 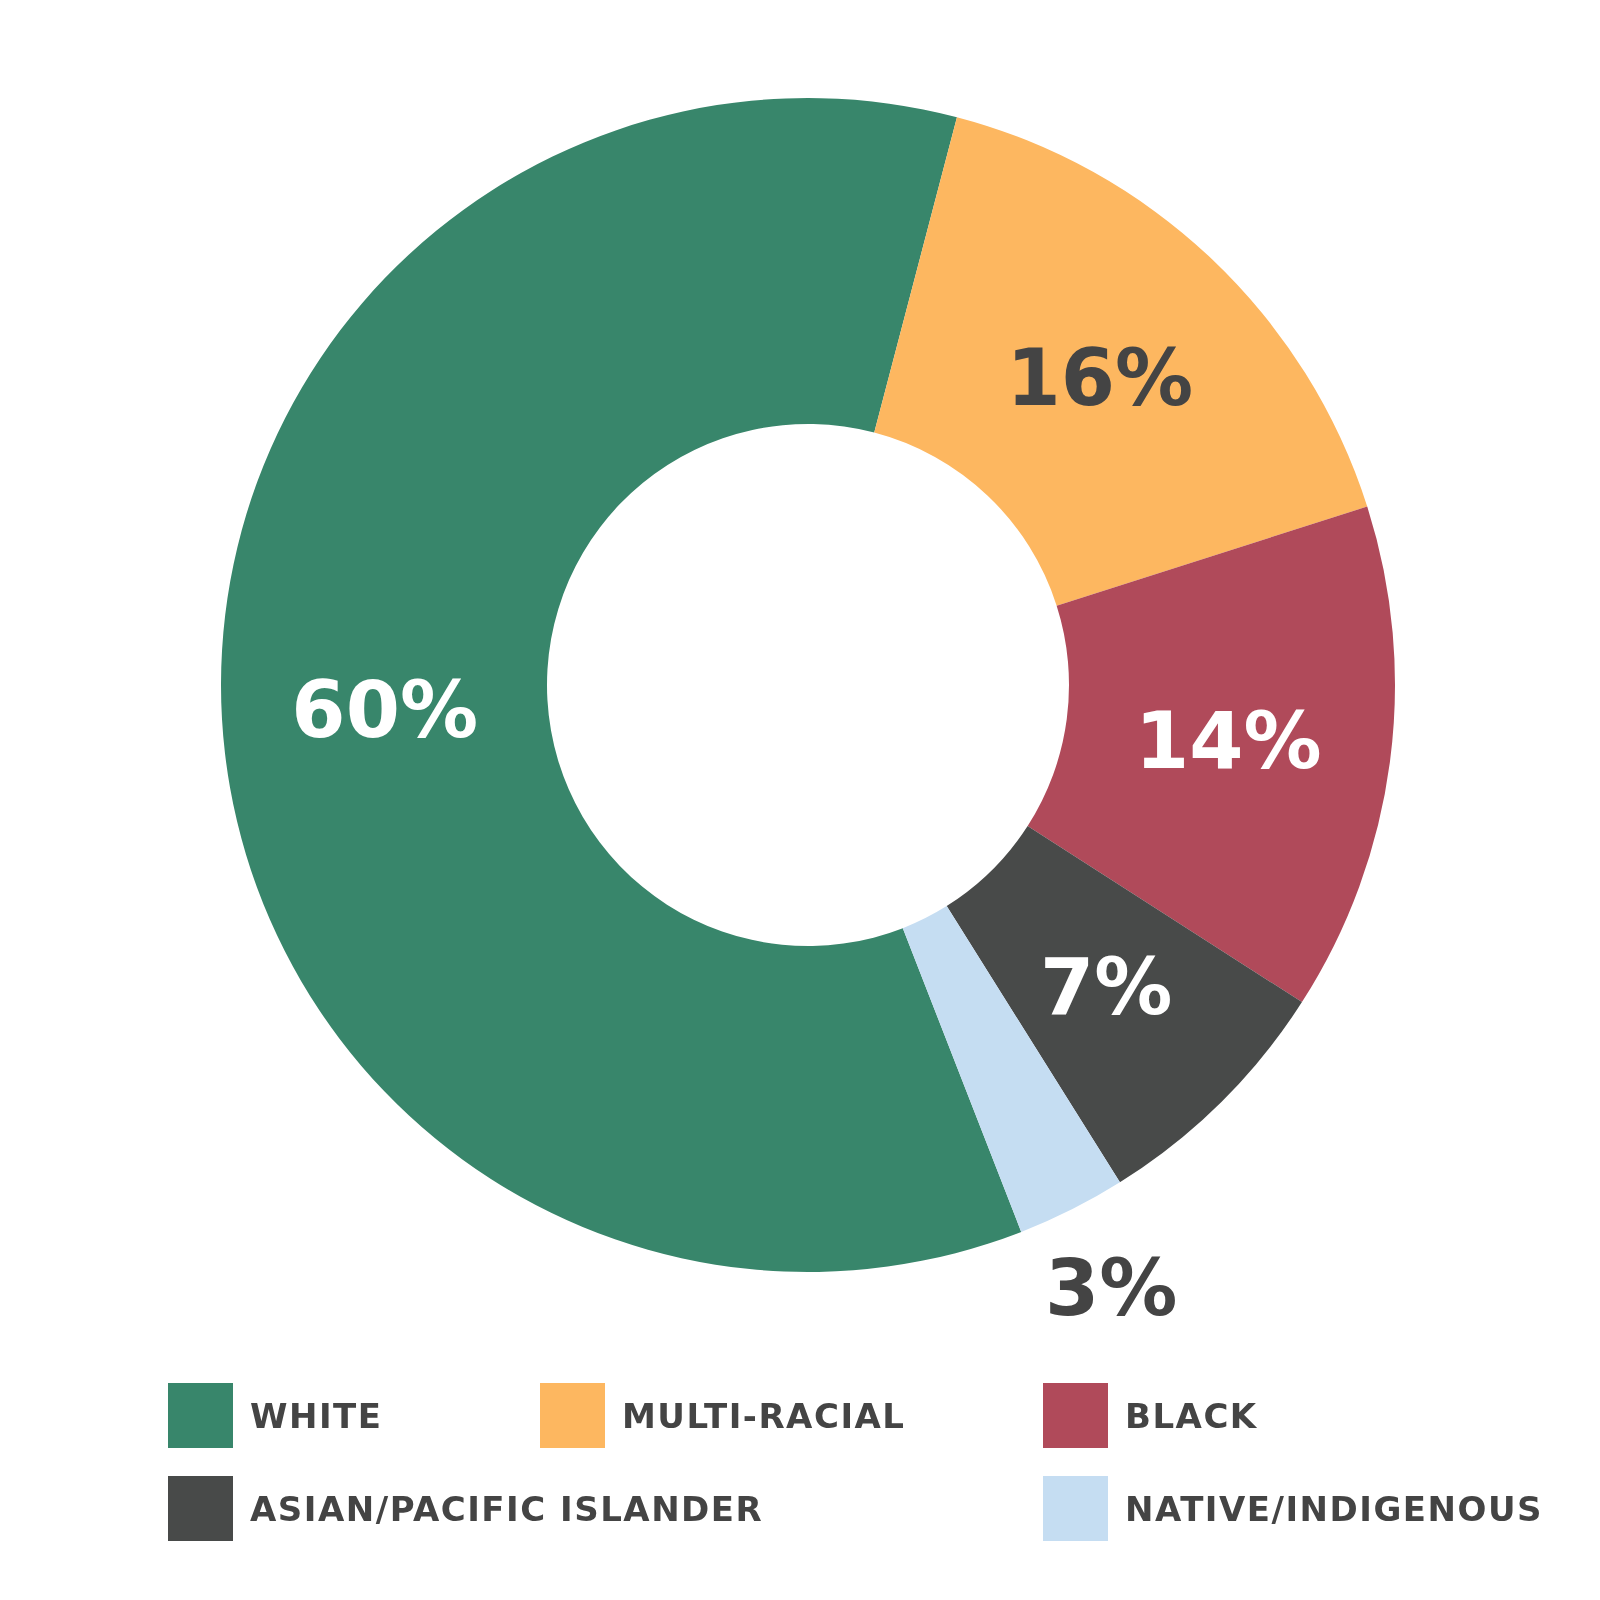 I want to click on legend-label: WHITE, so click(x=316, y=1415).